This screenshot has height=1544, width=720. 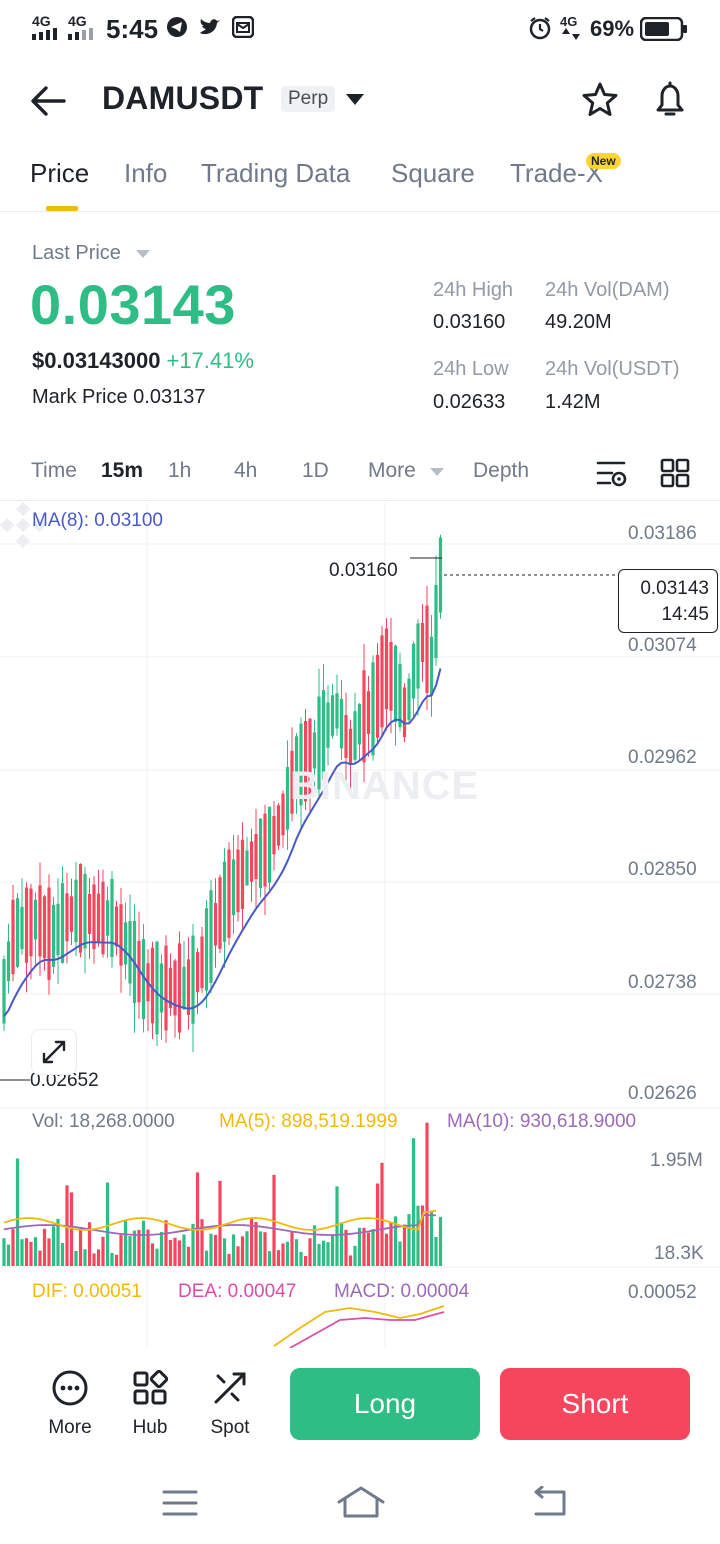 What do you see at coordinates (70, 1388) in the screenshot?
I see `more-dots-icon` at bounding box center [70, 1388].